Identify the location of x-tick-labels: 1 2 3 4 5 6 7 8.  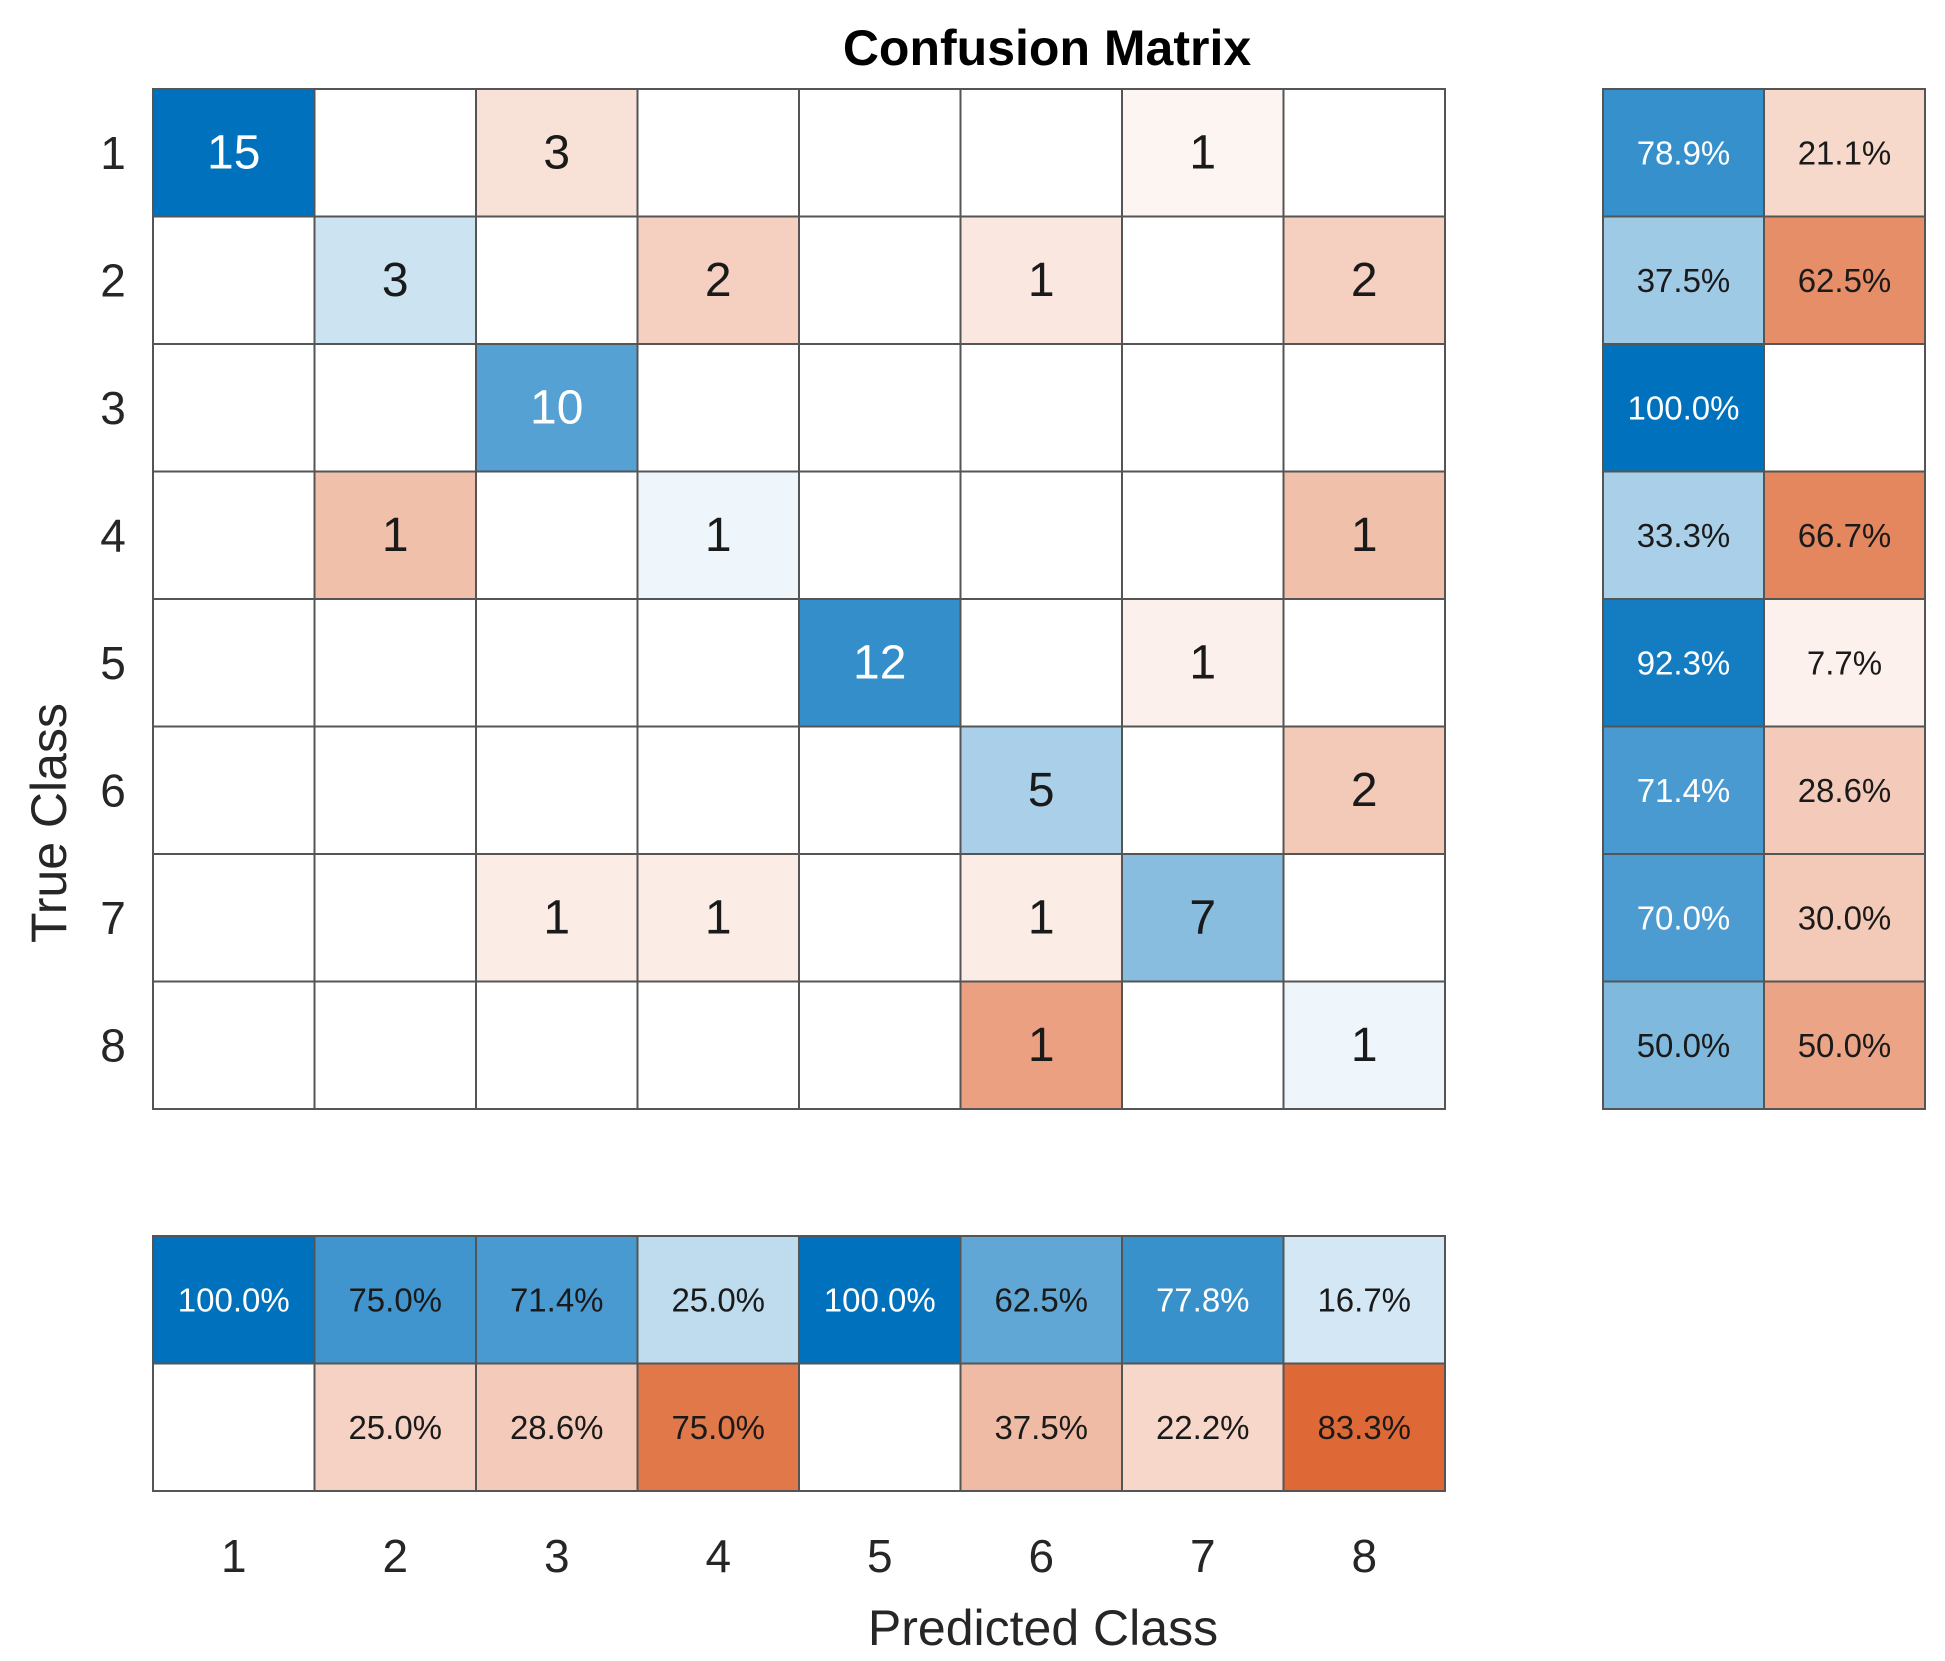
(799, 1556).